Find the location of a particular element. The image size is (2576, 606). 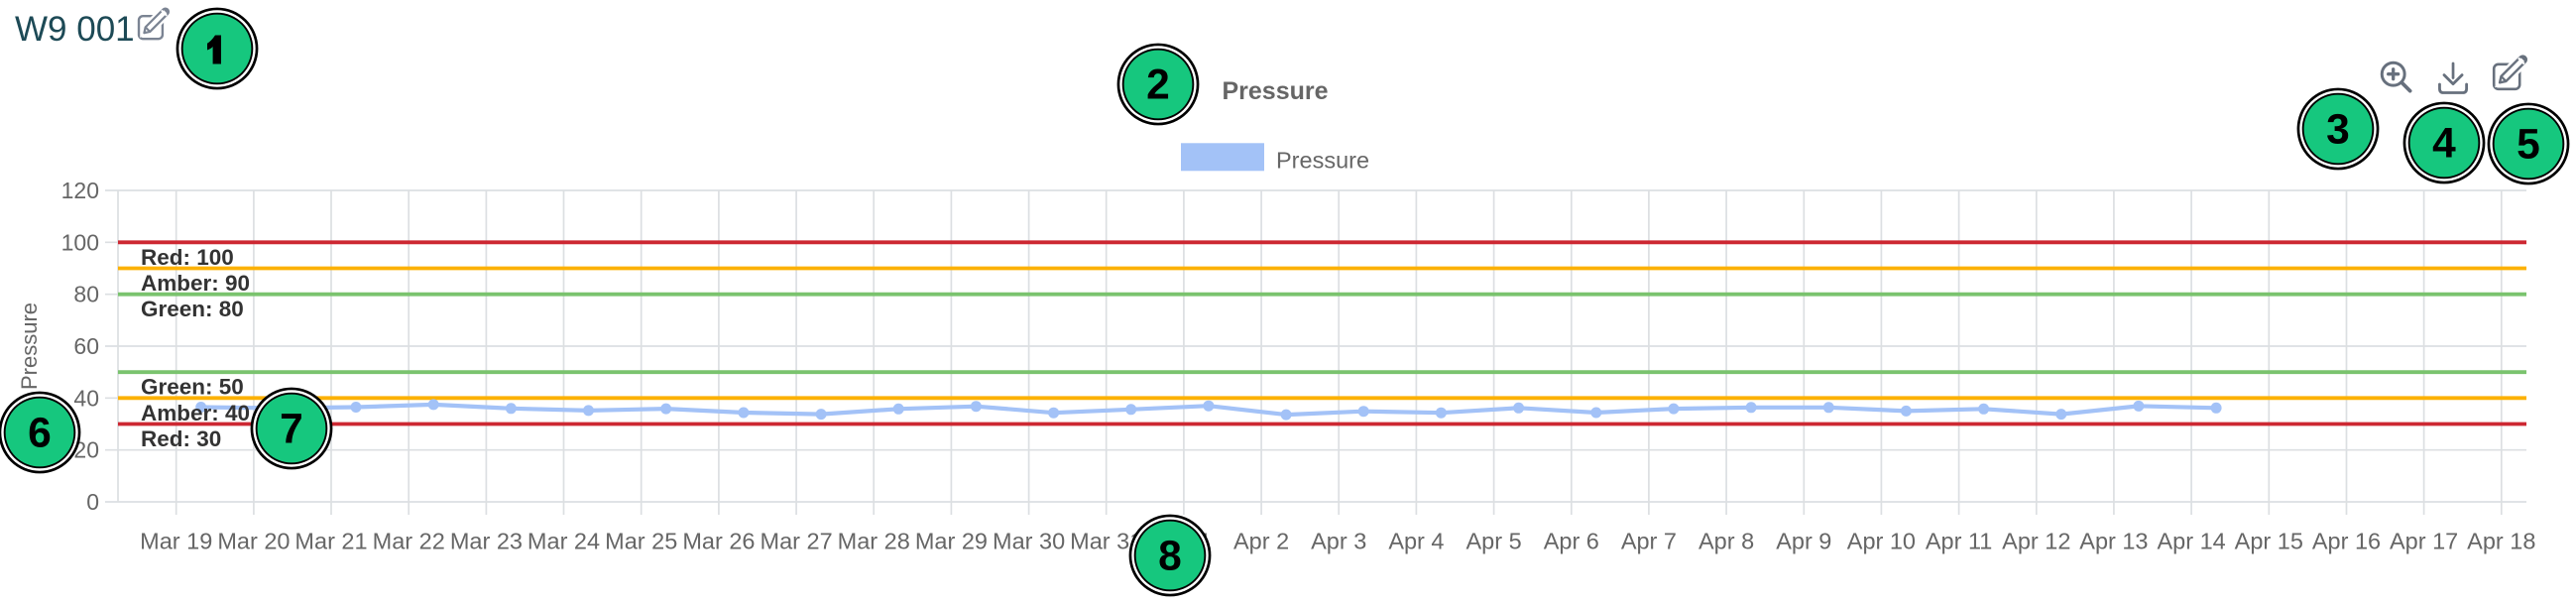

svg-text: 4 is located at coordinates (2444, 144).